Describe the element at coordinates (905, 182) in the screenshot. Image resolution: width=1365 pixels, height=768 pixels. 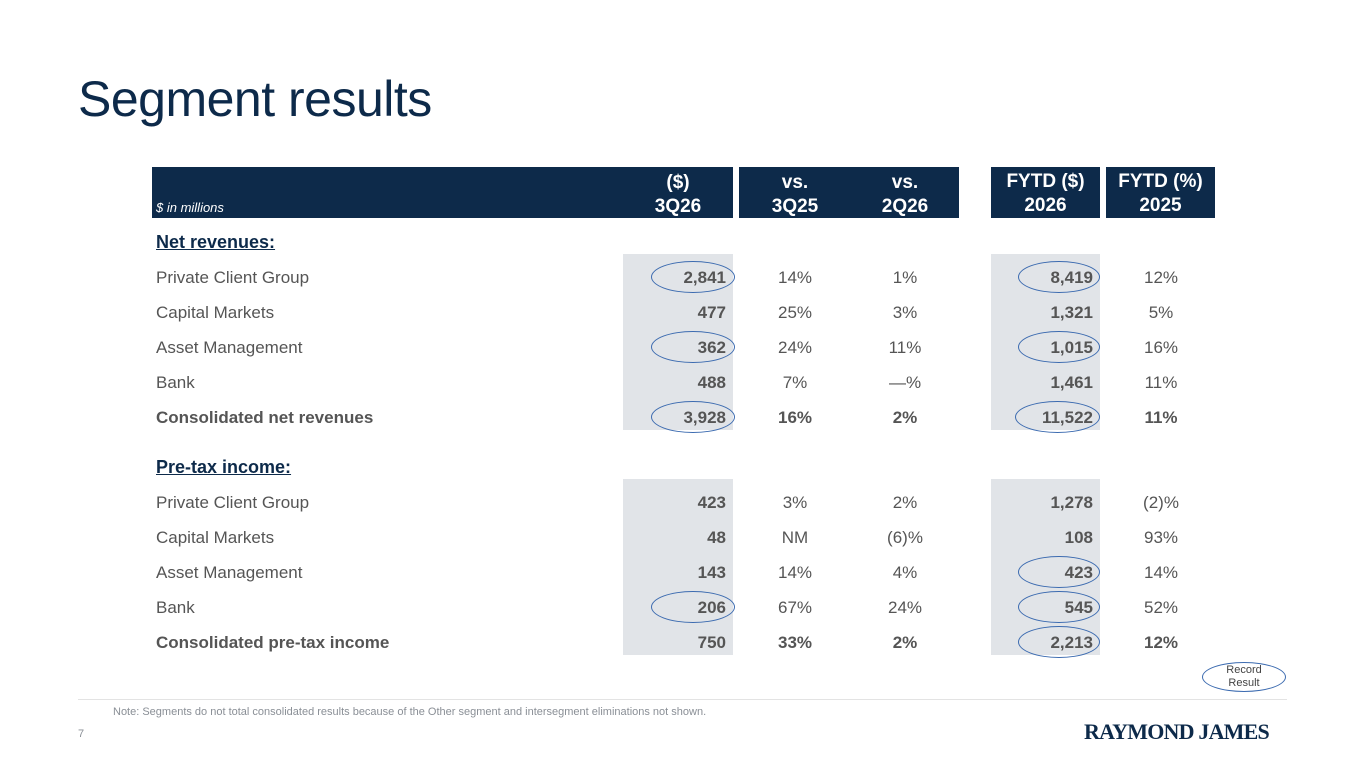
I see `header-vs-2q26-line1: vs.` at that location.